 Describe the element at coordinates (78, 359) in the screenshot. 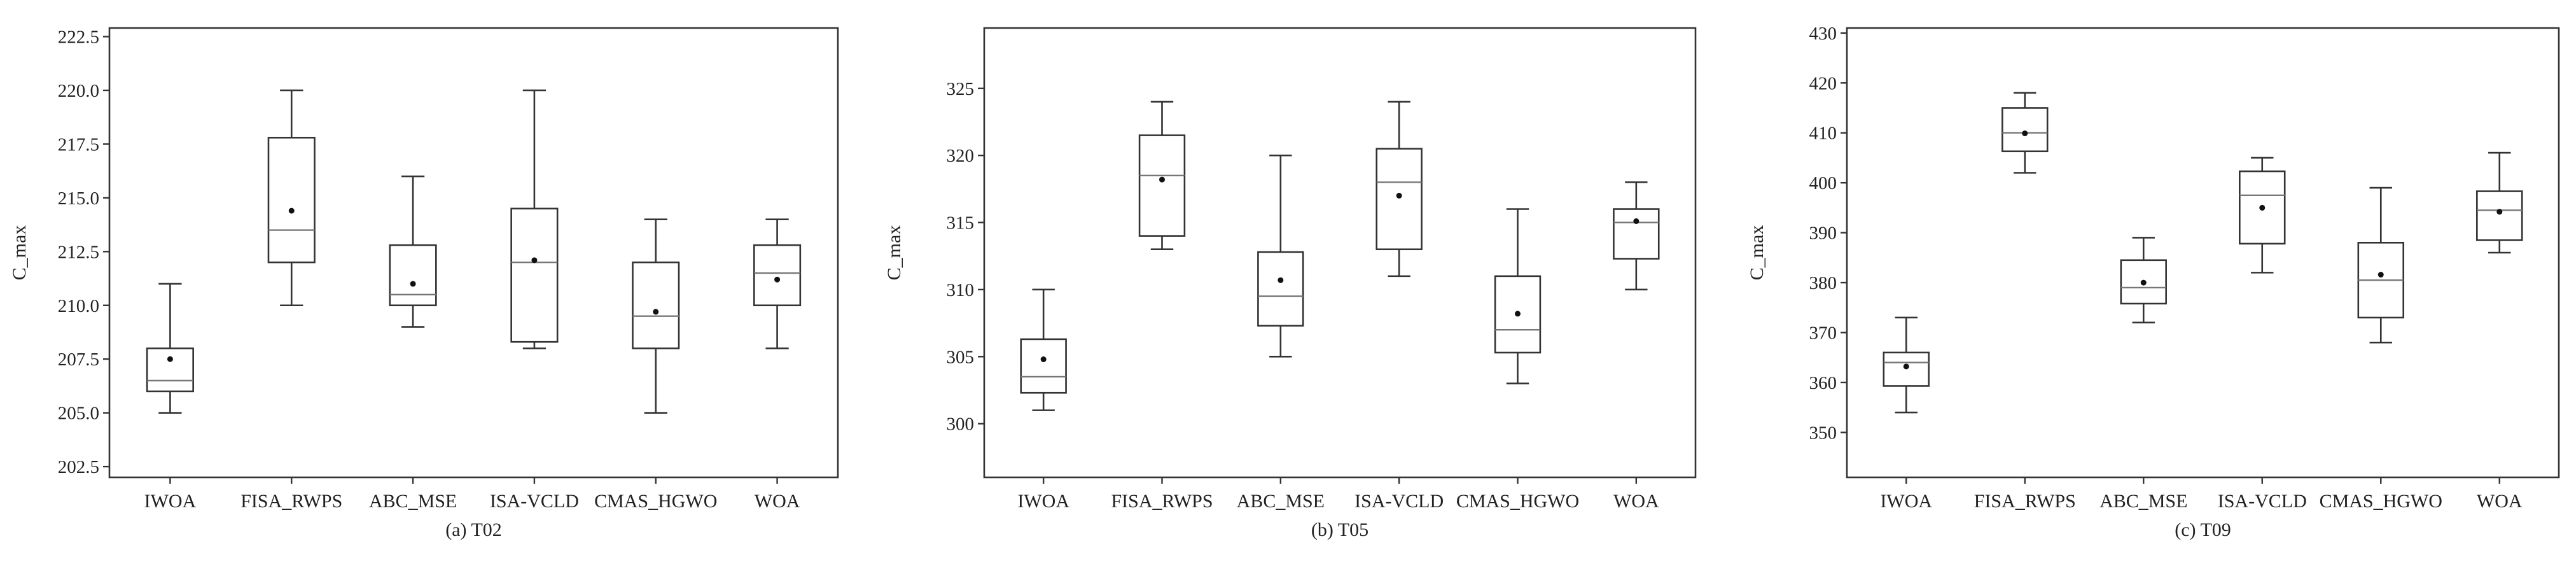

I see `y-tick-label: 207.5` at that location.